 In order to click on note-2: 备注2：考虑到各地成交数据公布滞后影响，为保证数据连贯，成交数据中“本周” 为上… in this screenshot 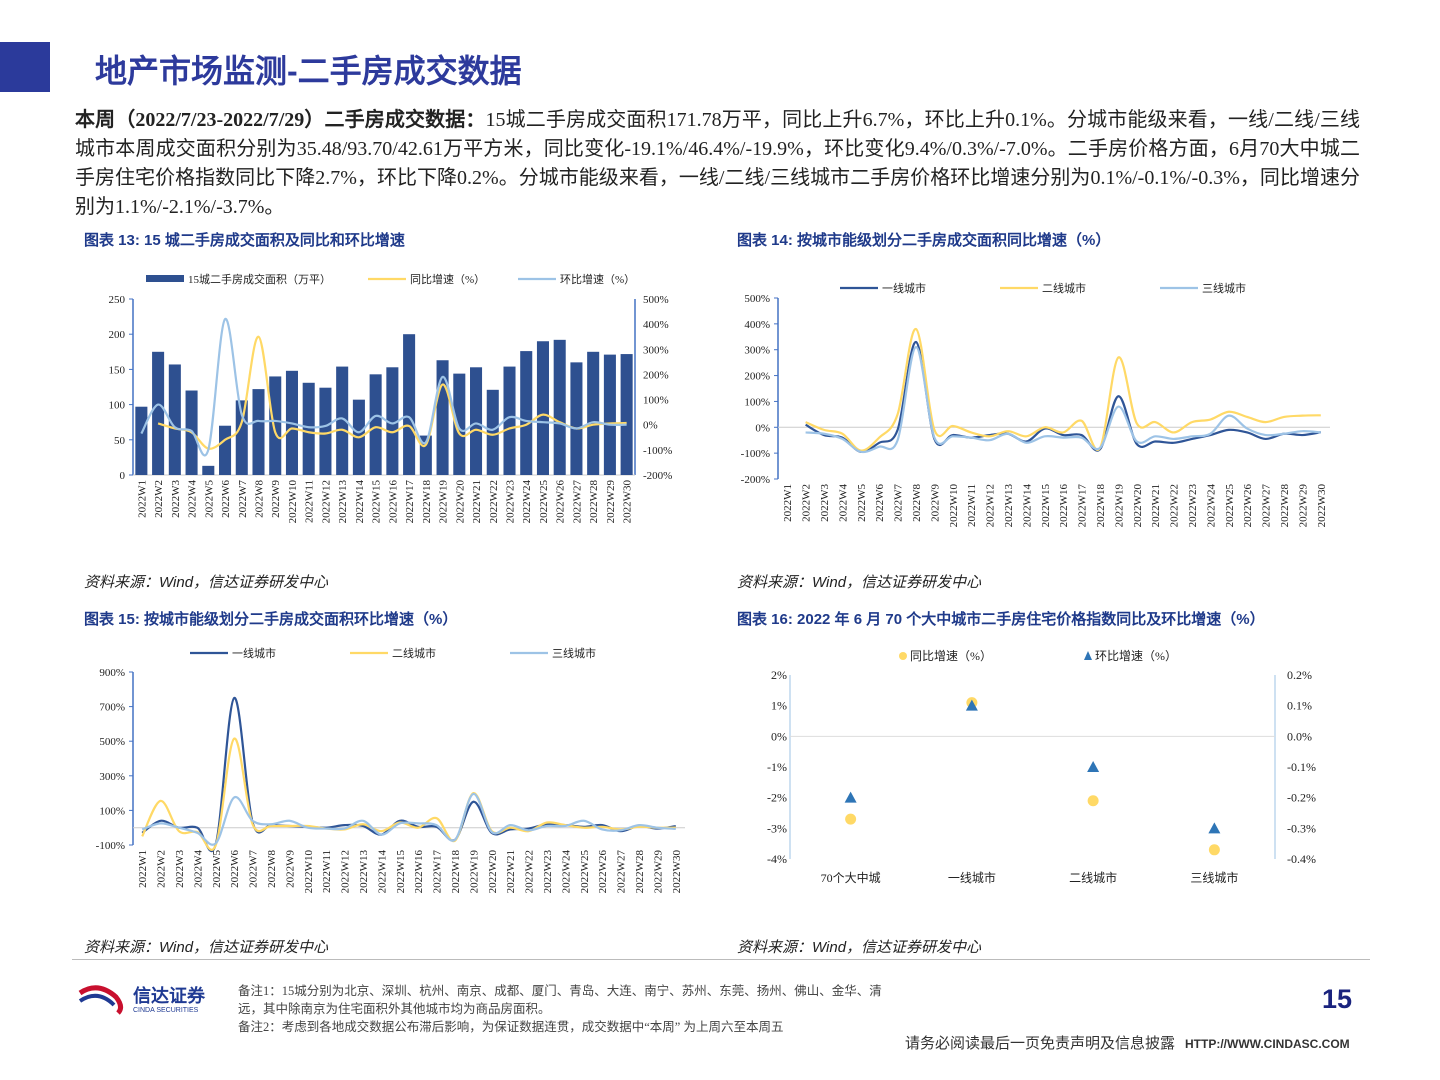, I will do `click(511, 1027)`.